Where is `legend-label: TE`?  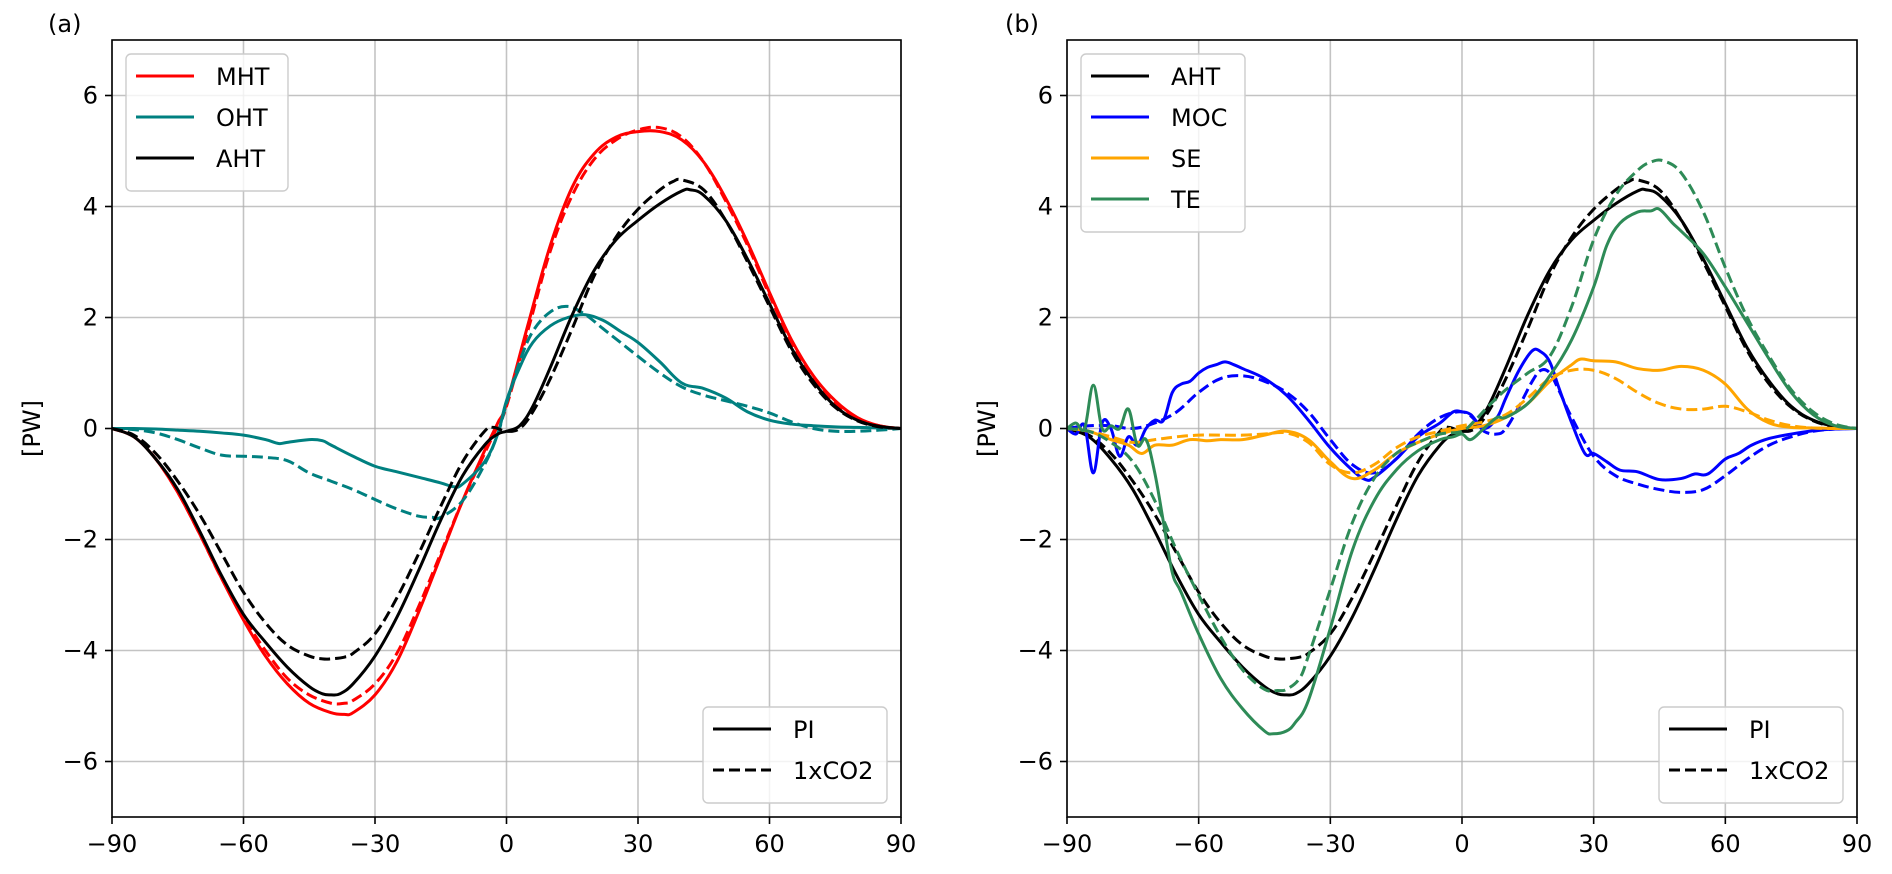
legend-label: TE is located at coordinates (1185, 200).